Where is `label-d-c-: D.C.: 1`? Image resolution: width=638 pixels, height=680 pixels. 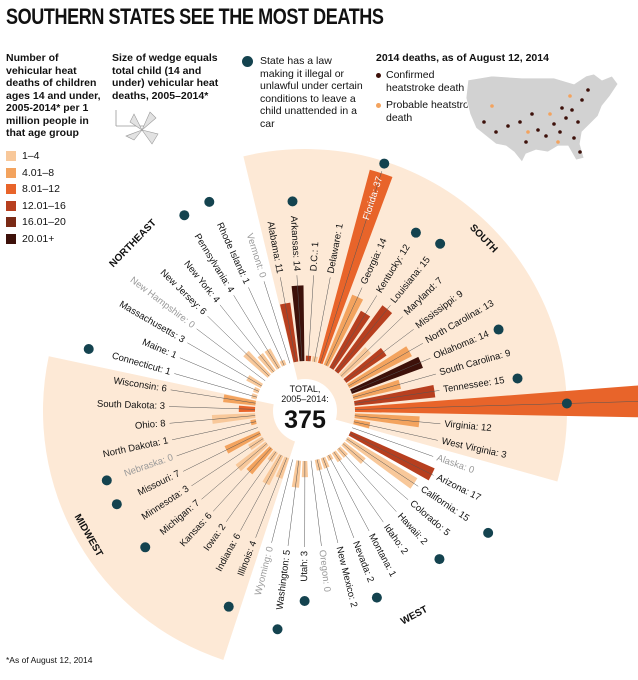
label-d-c-: D.C.: 1 is located at coordinates (314, 256).